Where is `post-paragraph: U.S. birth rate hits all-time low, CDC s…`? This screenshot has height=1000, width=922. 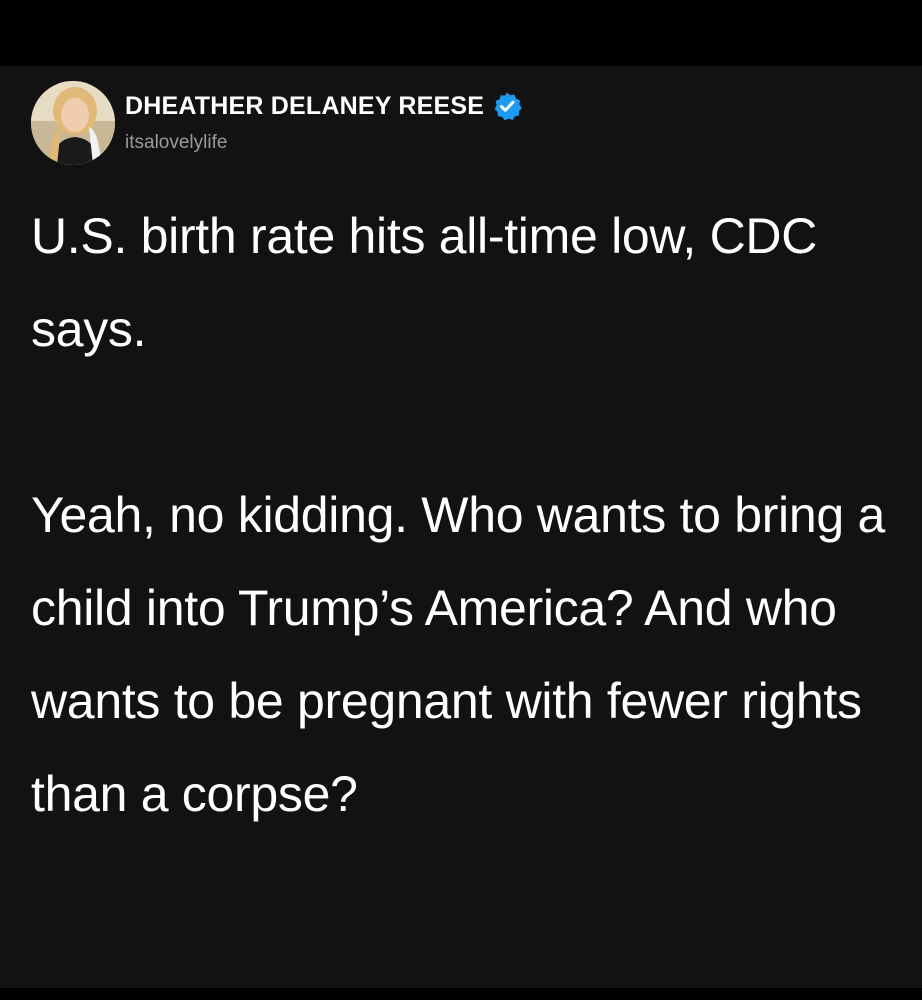 post-paragraph: U.S. birth rate hits all-time low, CDC s… is located at coordinates (424, 282).